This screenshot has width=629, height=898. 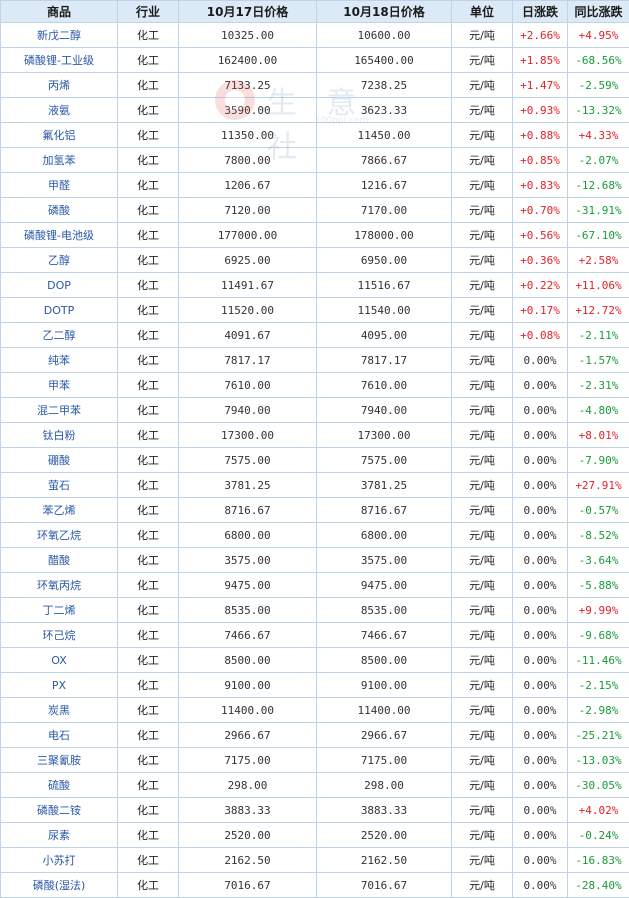 What do you see at coordinates (314, 535) in the screenshot?
I see `table-row: 环氧乙烷 化工 6800.00 6800.00 元/吨 0.00% -8.52%` at bounding box center [314, 535].